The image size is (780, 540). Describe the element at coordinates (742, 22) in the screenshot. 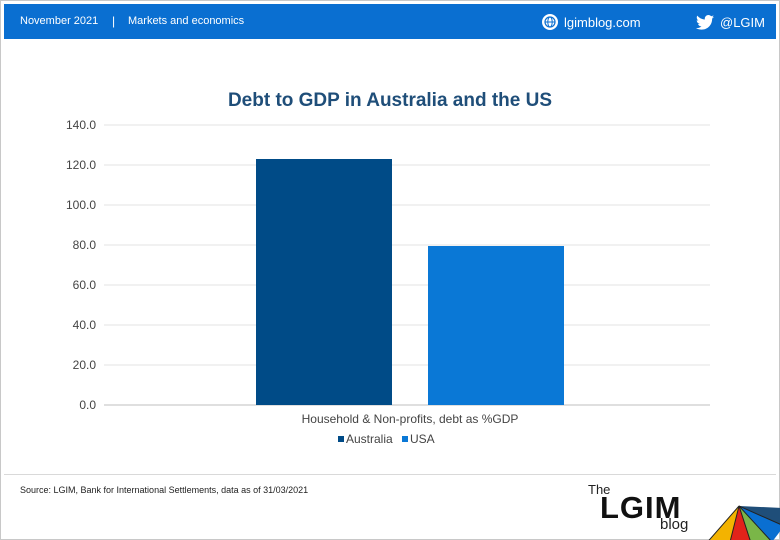

I see `twitter-handle-label: @LGIM` at that location.